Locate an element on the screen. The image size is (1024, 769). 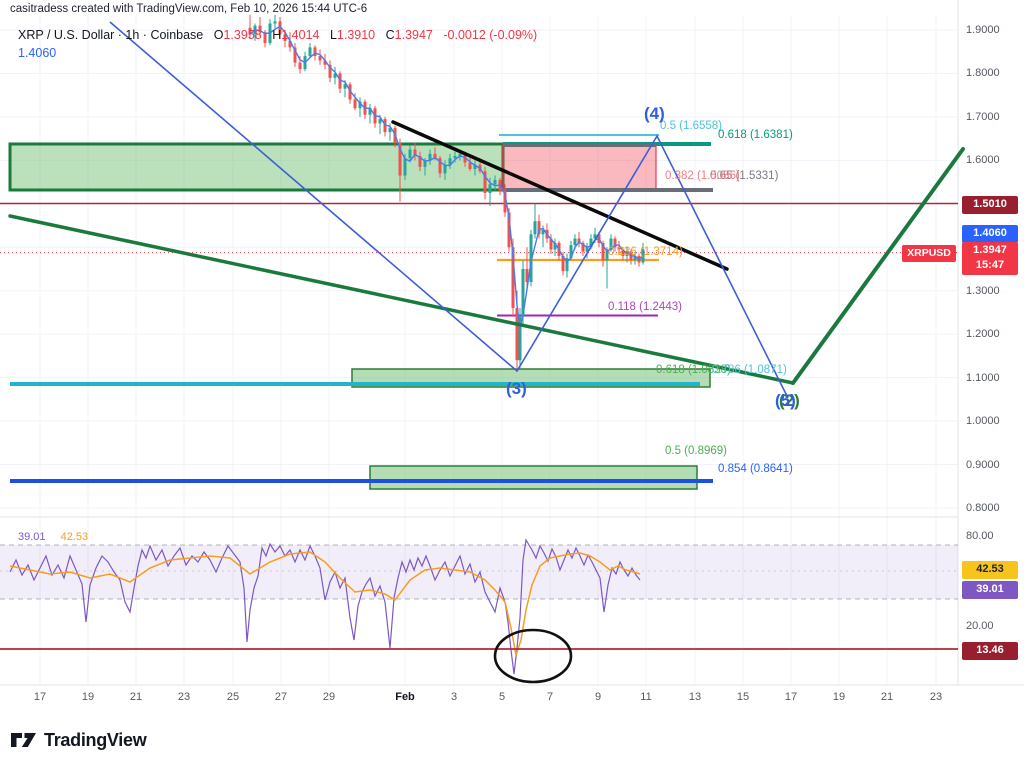
price-tick: 1.9000 is located at coordinates (983, 30).